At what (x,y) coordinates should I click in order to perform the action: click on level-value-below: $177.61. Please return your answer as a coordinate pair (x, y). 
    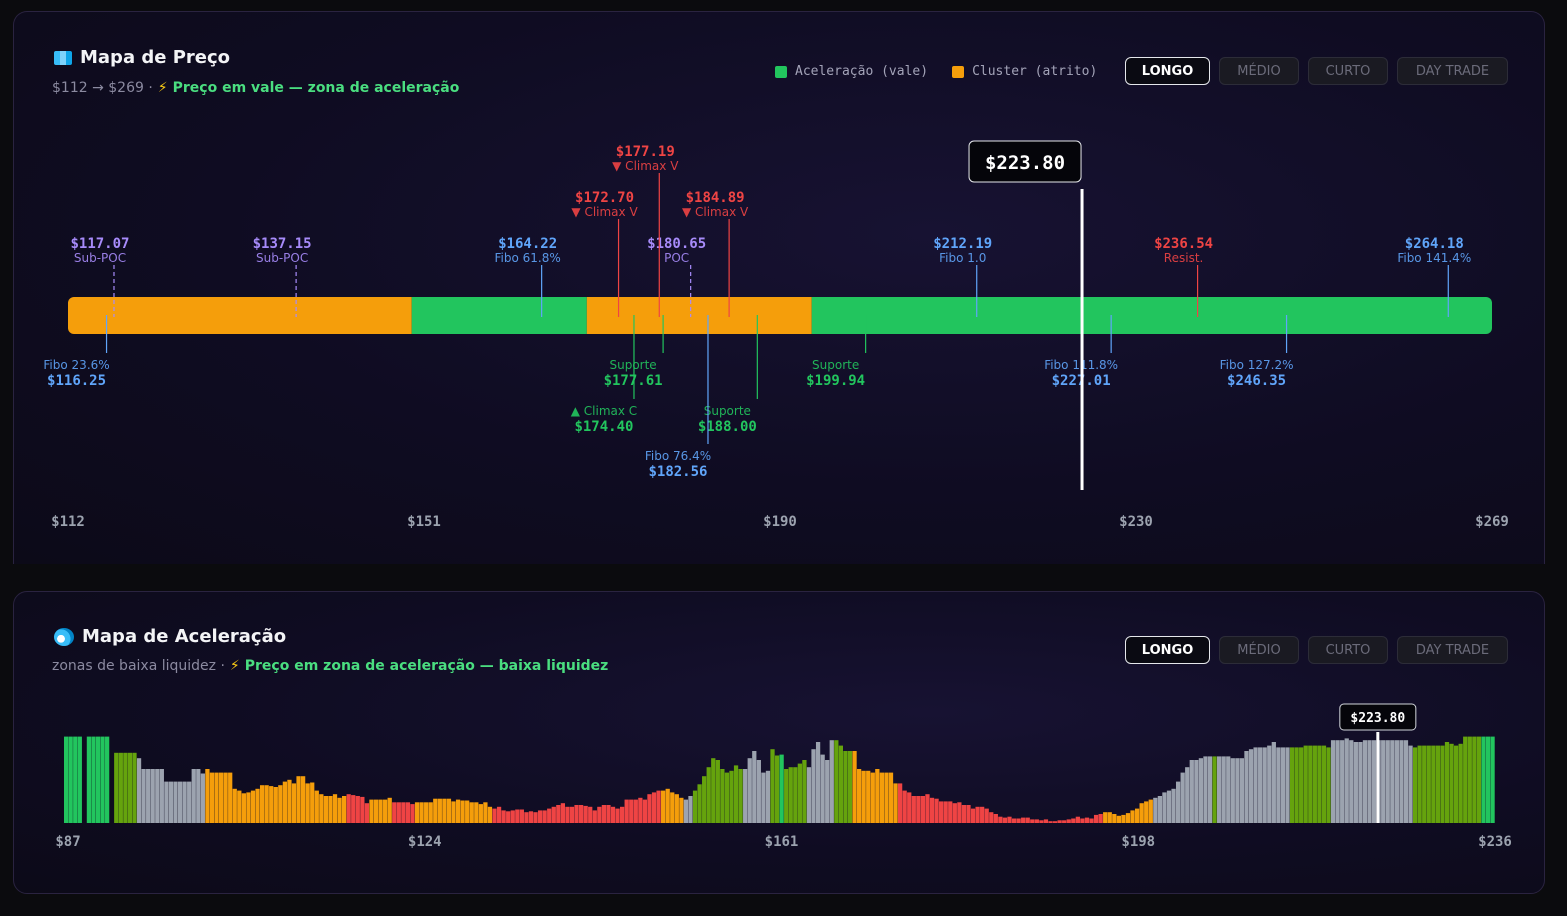
    Looking at the image, I should click on (633, 381).